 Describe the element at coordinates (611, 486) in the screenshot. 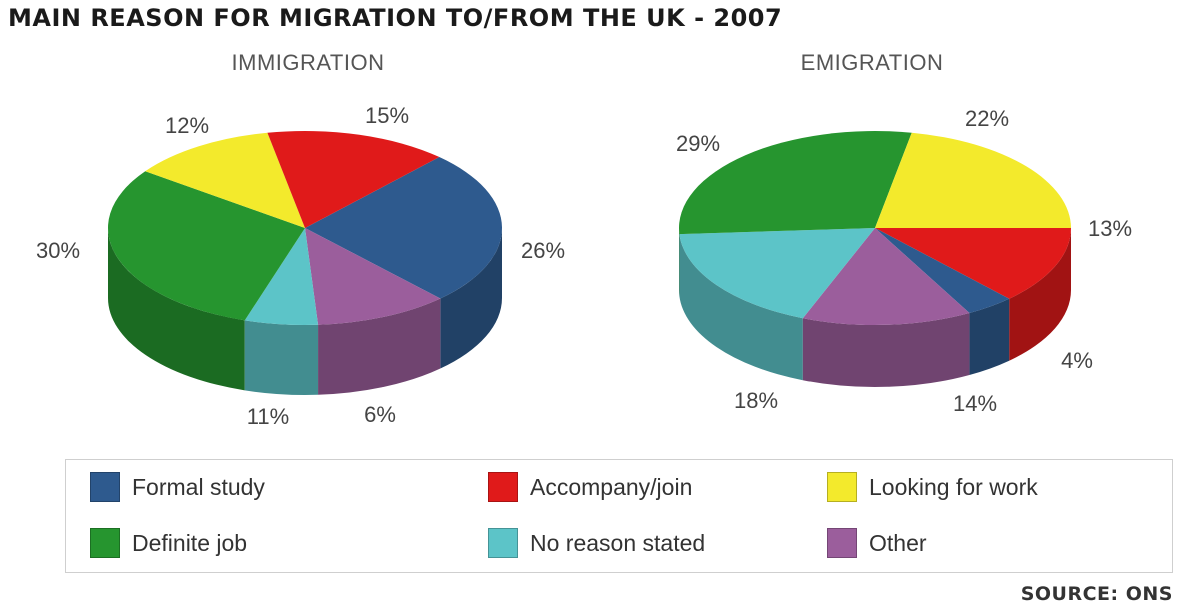

I see `legend-label: Accompany/join` at that location.